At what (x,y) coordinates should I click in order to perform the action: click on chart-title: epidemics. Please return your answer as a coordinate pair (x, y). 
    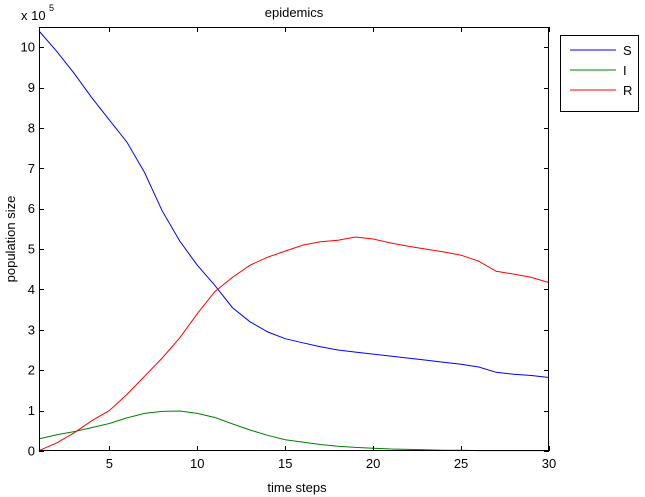
    Looking at the image, I should click on (294, 12).